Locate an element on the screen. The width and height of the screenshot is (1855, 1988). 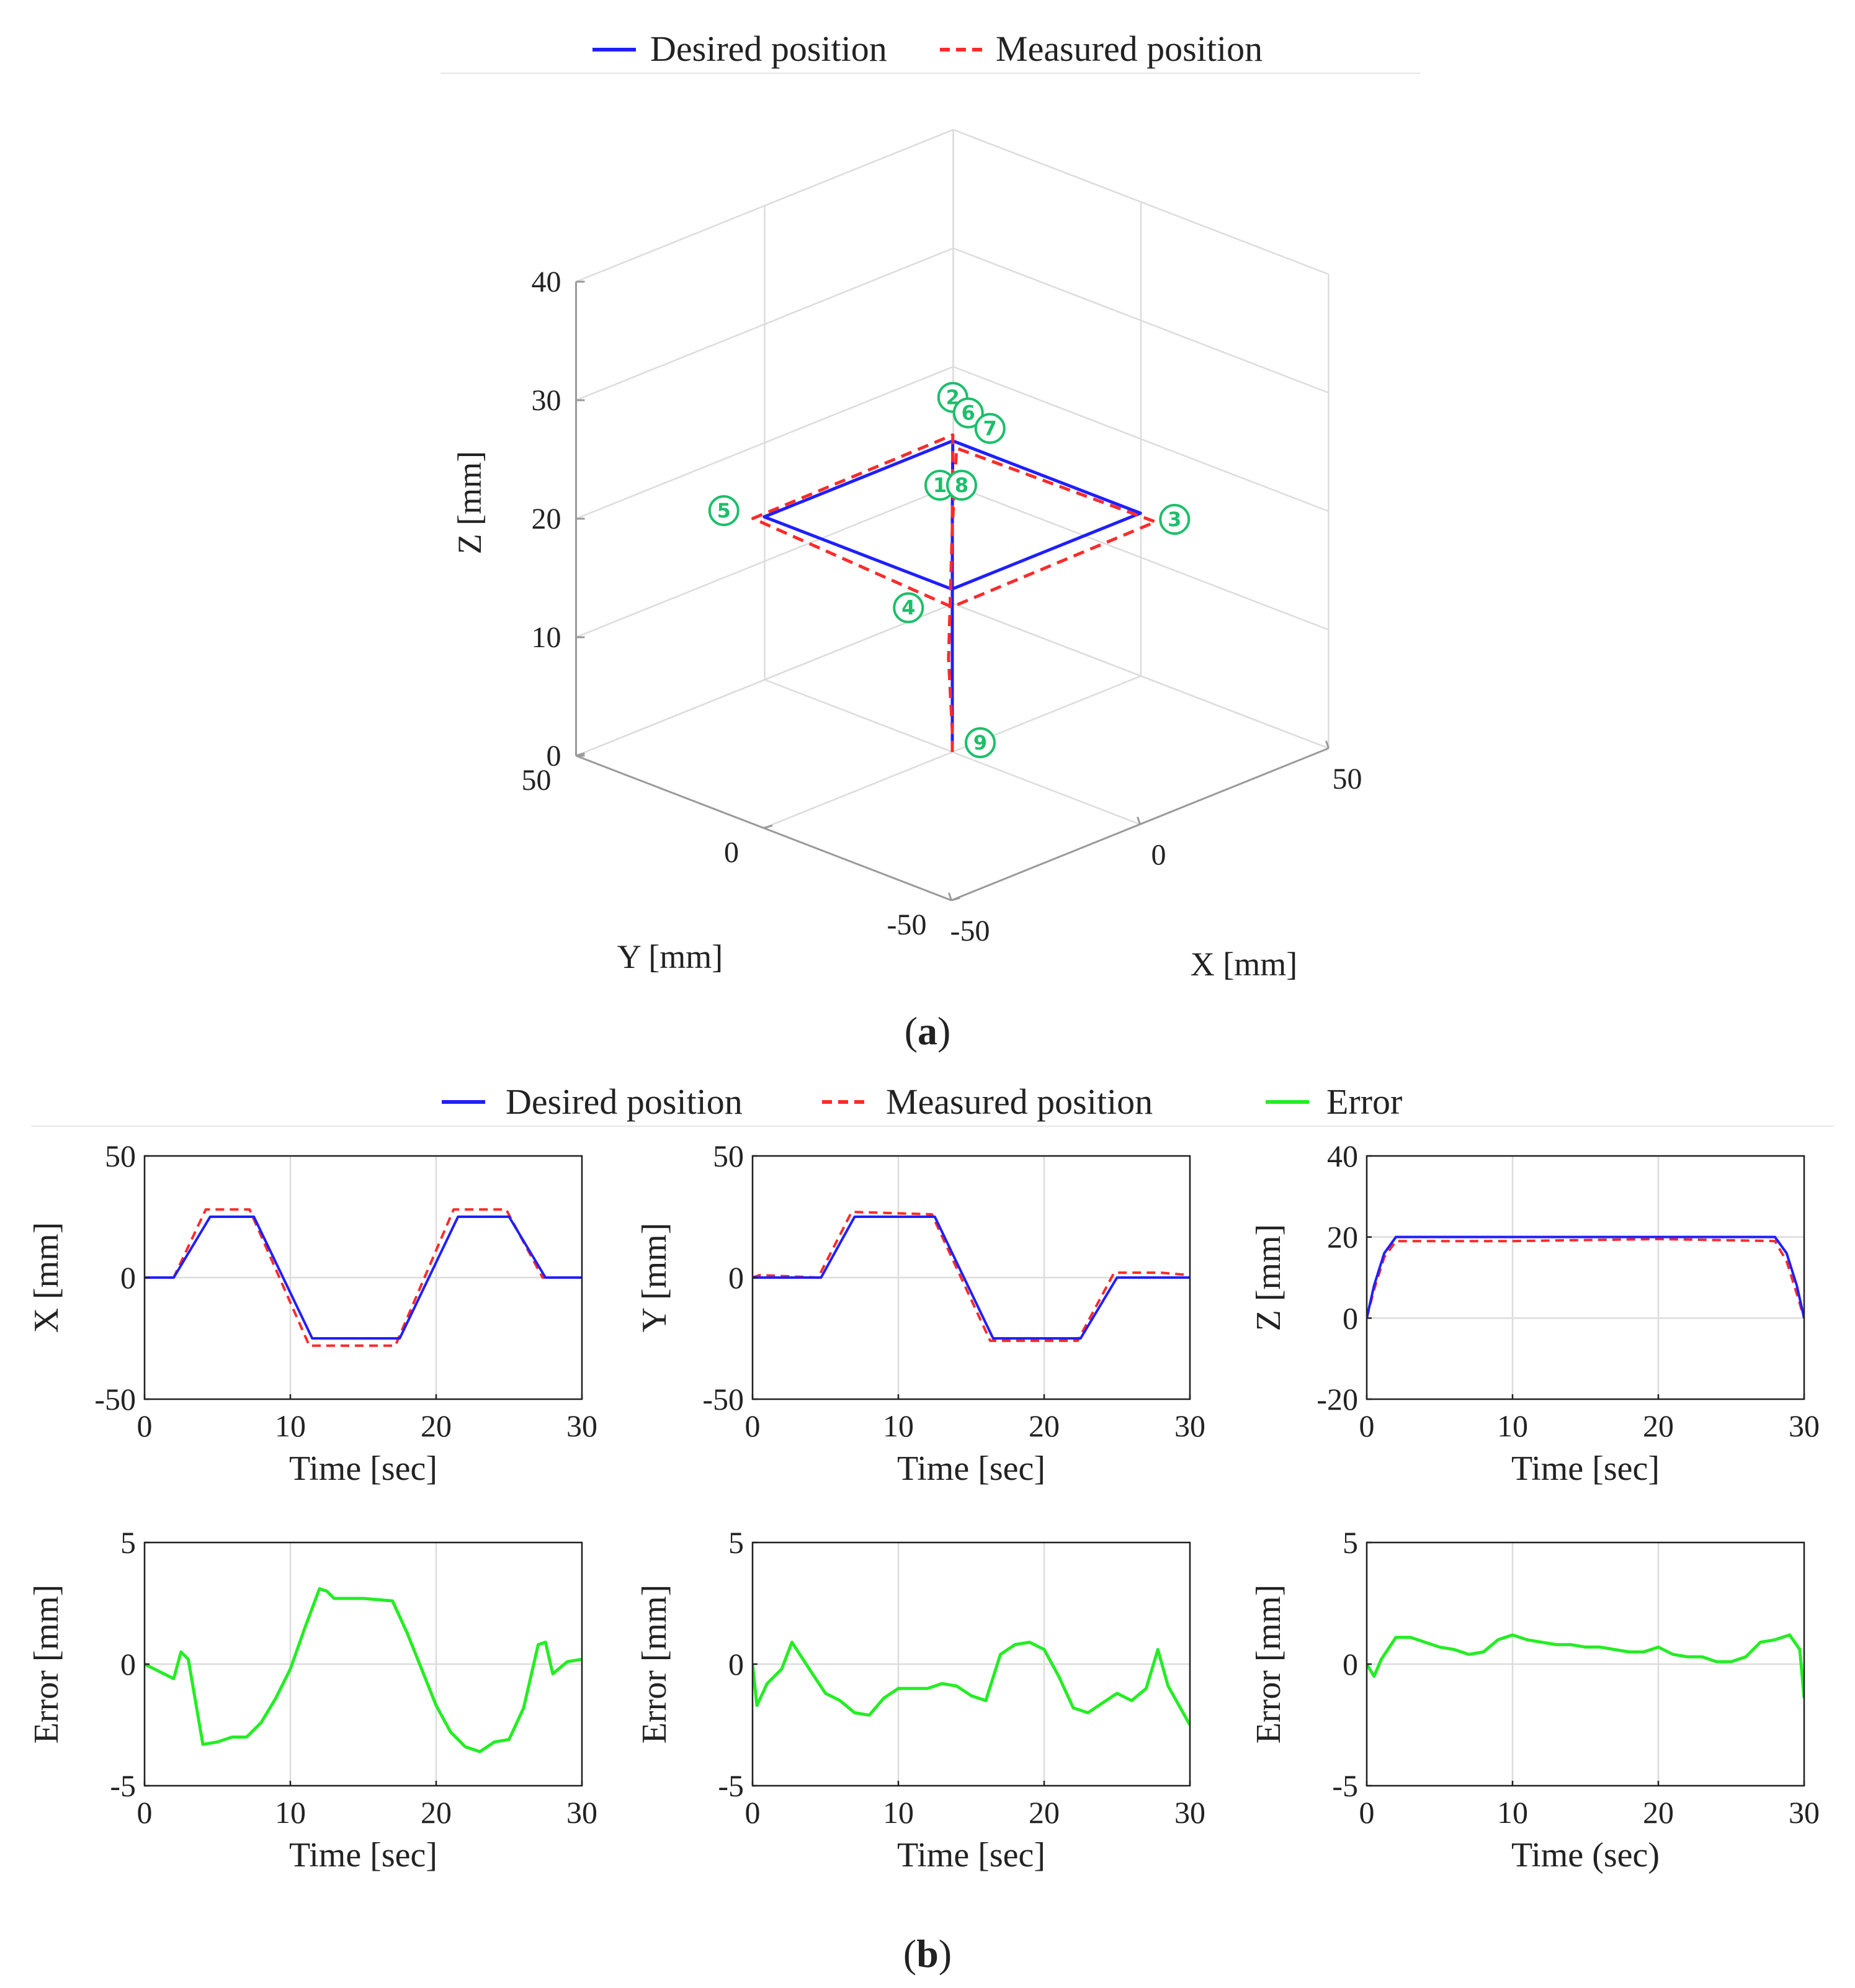
waypoint-marker-number: 5 is located at coordinates (724, 510).